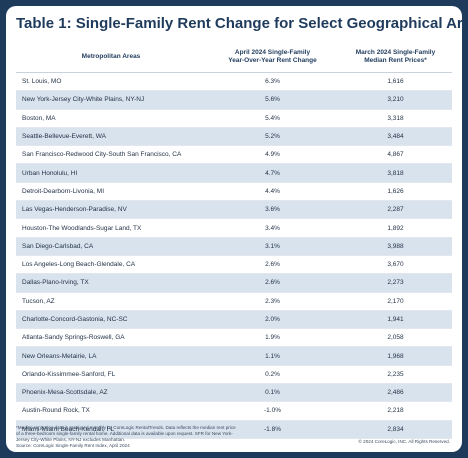  What do you see at coordinates (395, 265) in the screenshot?
I see `cell-median-price: 3,670` at bounding box center [395, 265].